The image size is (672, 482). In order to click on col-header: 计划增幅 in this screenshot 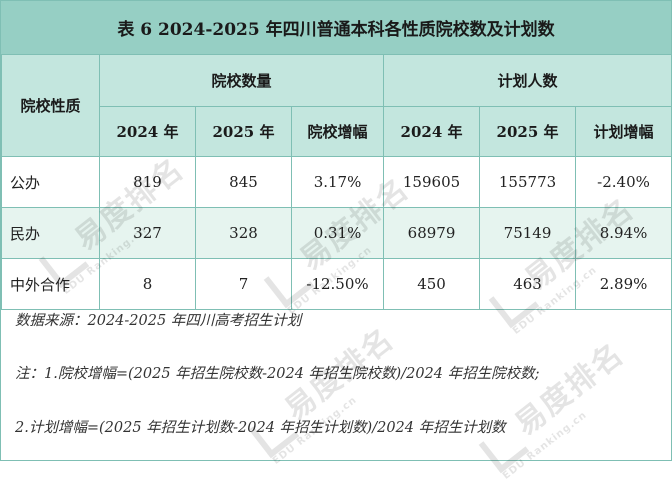, I will do `click(623, 131)`.